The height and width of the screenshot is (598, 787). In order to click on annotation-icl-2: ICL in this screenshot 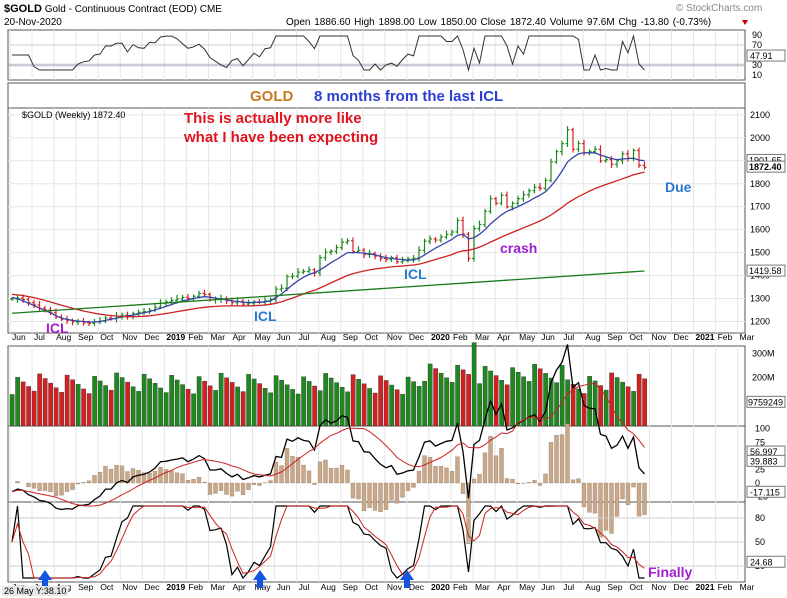, I will do `click(265, 316)`.